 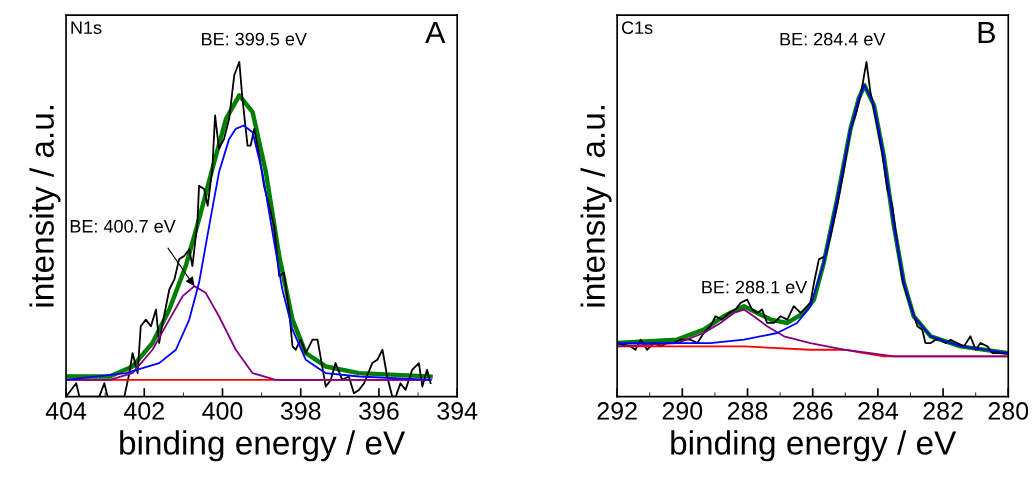 What do you see at coordinates (878, 411) in the screenshot?
I see `x-tick-label: 284` at bounding box center [878, 411].